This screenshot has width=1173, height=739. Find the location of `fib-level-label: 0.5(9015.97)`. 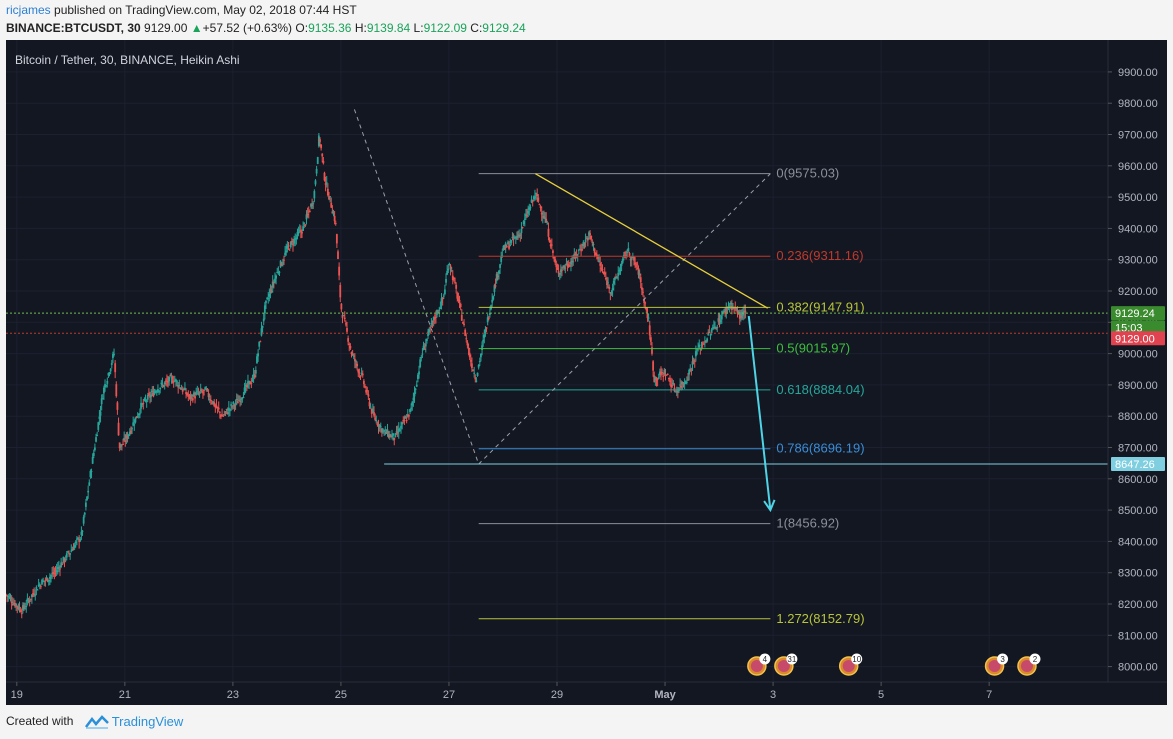

fib-level-label: 0.5(9015.97) is located at coordinates (813, 348).